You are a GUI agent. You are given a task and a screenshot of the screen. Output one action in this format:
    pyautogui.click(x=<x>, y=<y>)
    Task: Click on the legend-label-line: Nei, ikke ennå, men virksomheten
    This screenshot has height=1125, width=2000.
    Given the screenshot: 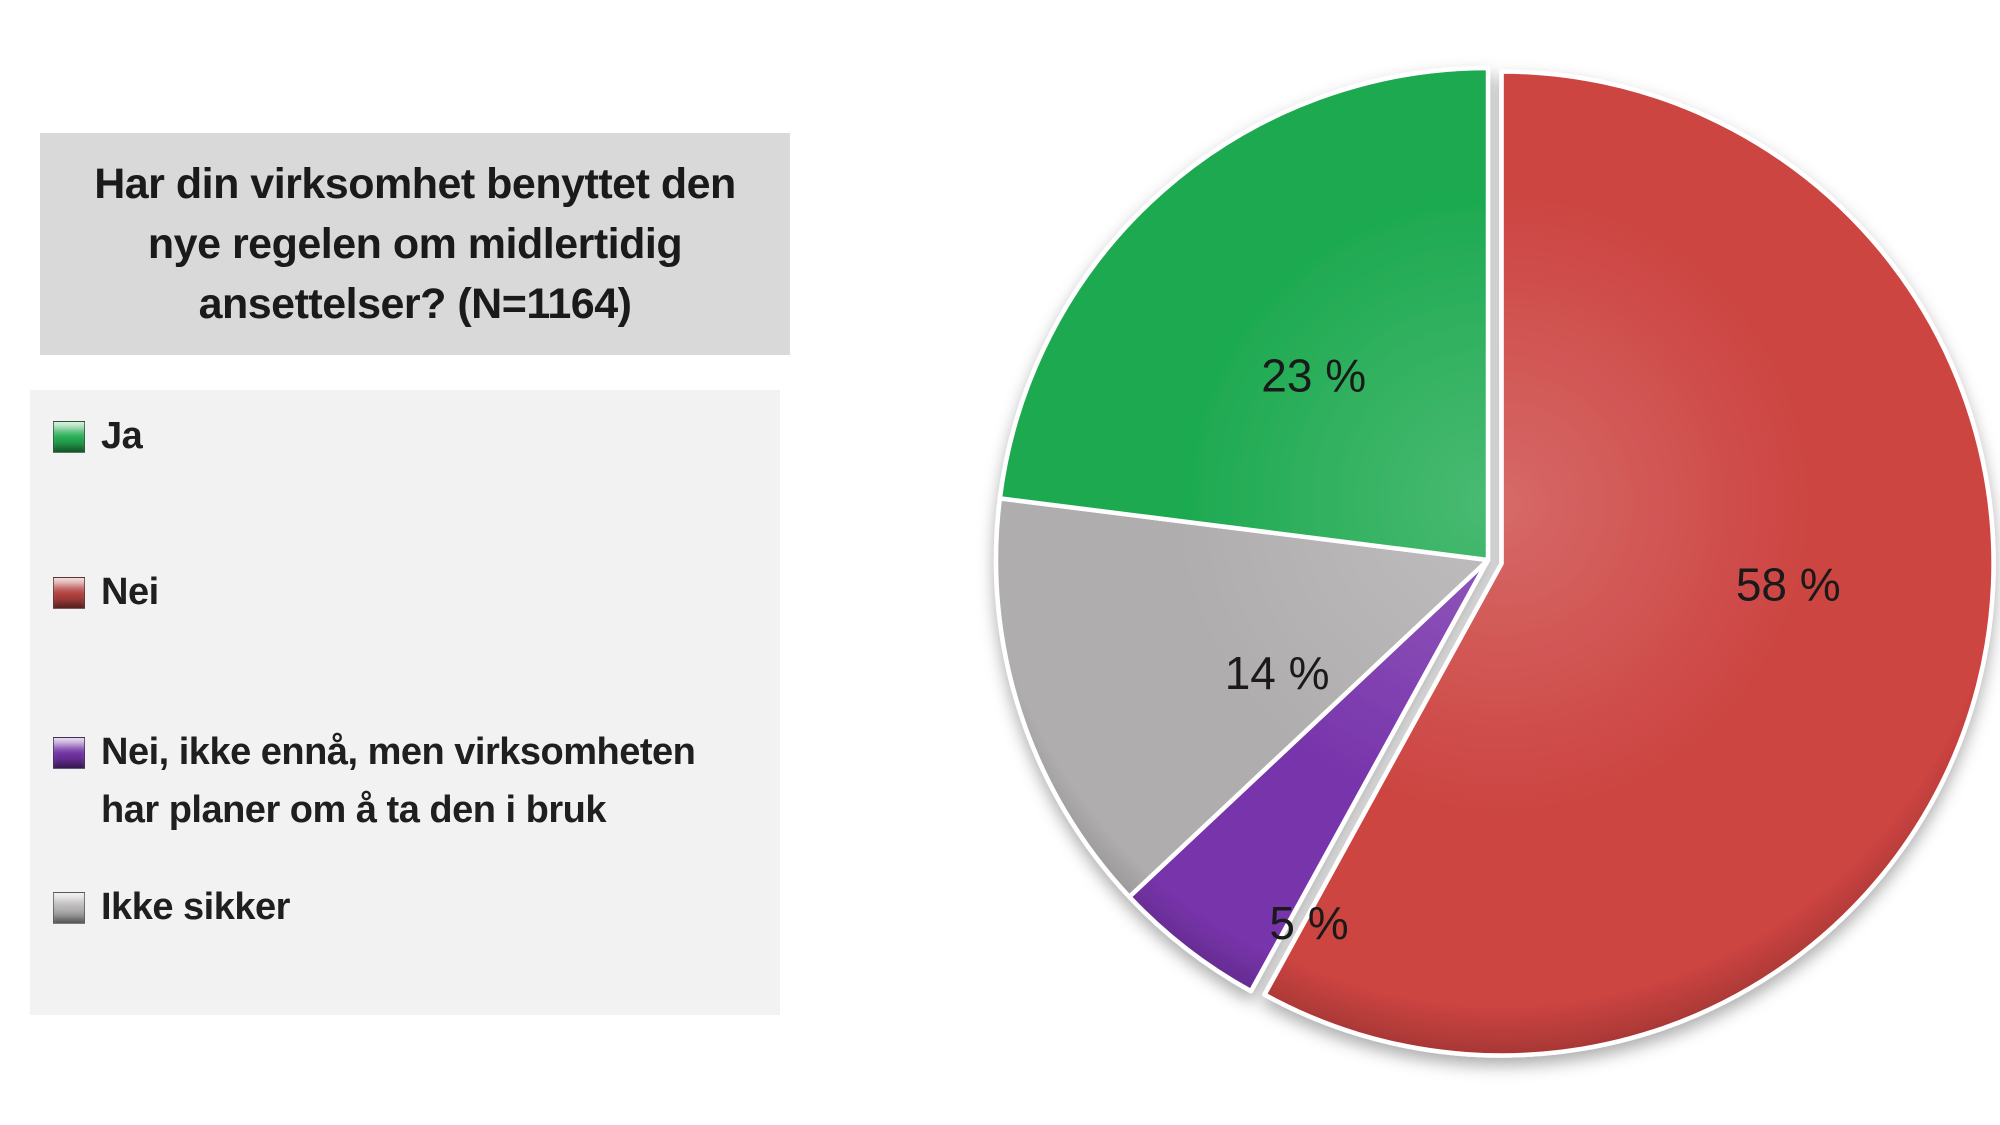 What is the action you would take?
    pyautogui.click(x=398, y=752)
    